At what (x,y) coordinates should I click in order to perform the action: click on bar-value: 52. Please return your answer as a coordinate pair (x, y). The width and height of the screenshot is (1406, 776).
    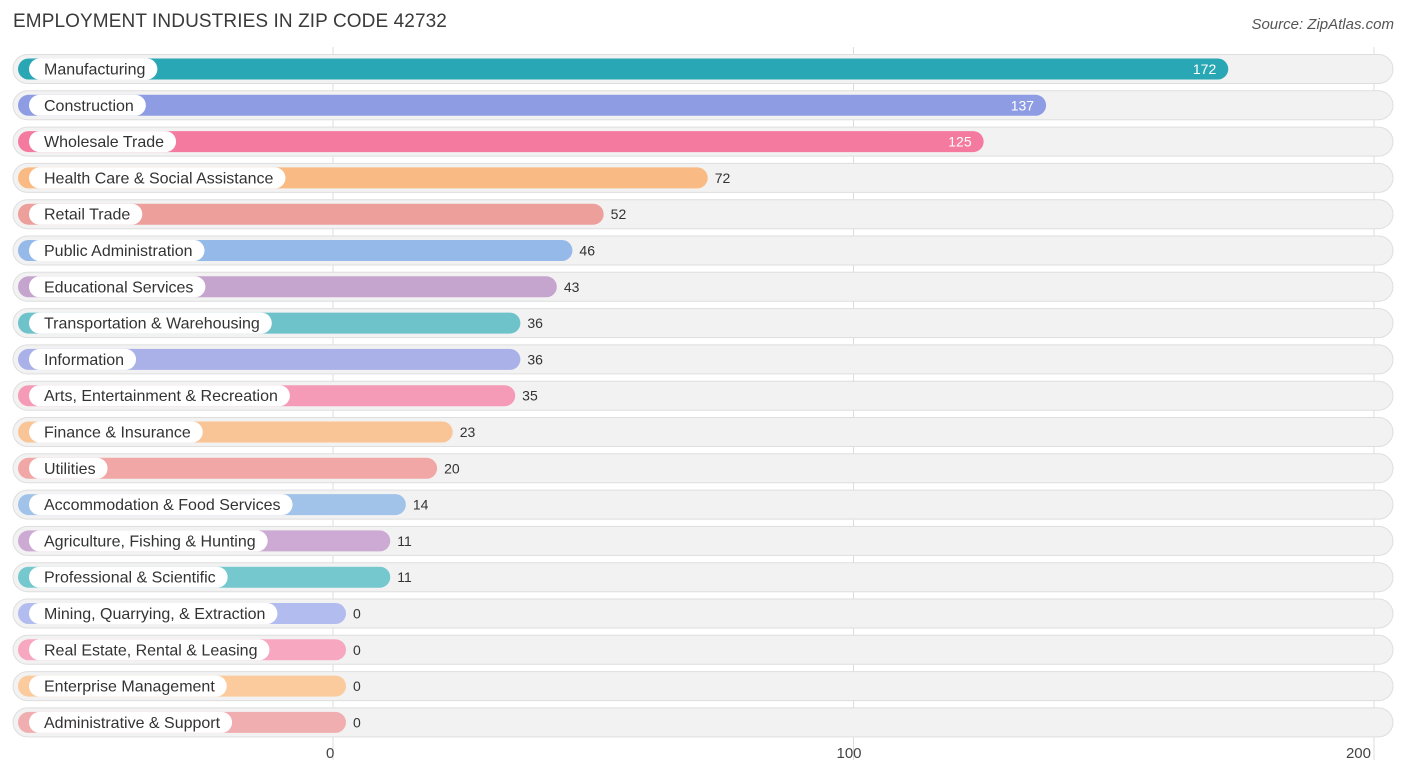
    Looking at the image, I should click on (619, 214).